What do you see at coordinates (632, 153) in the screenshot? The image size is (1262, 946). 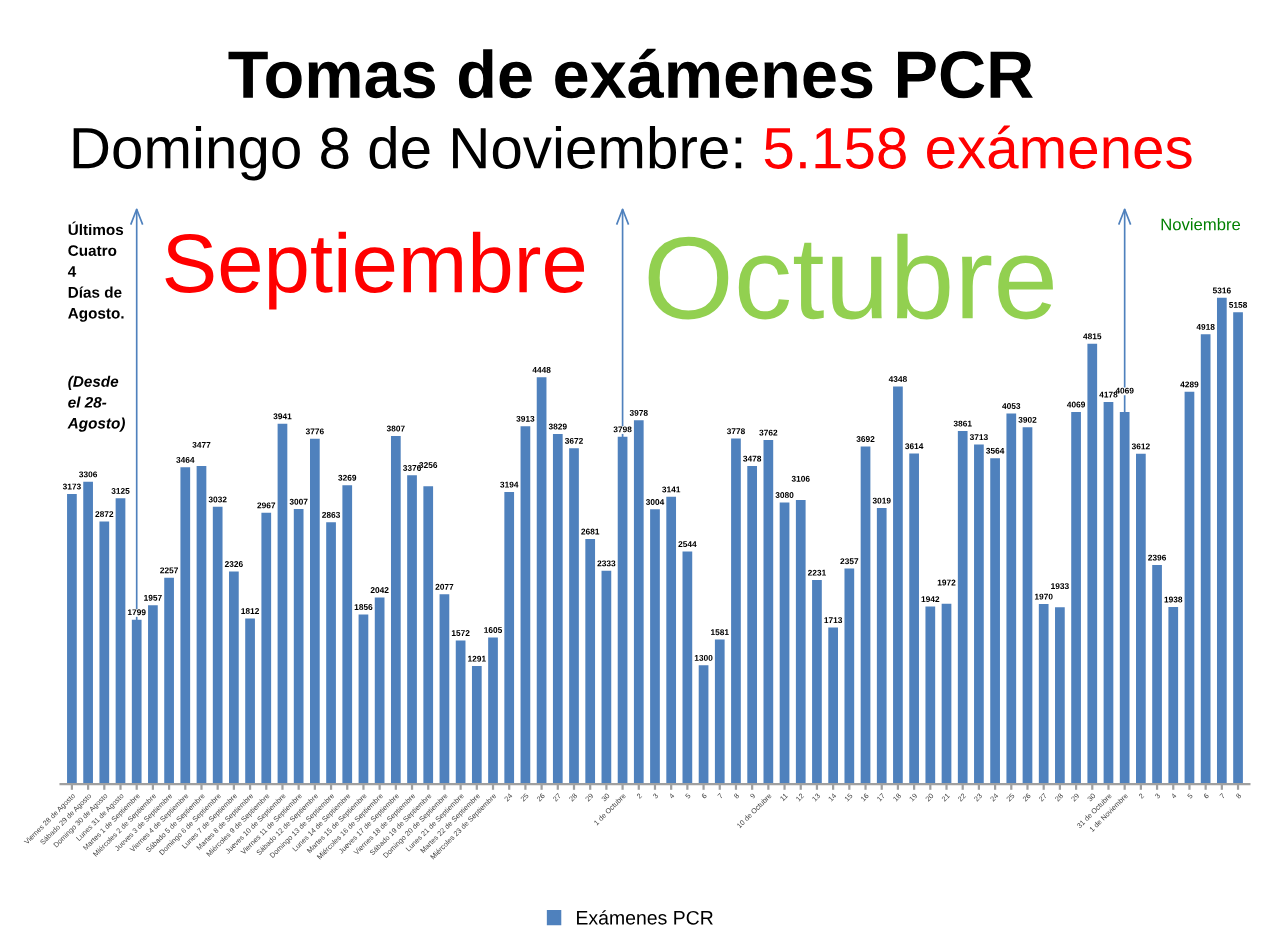 I see `chart-subtitle: Domingo 8 de Noviembre: 5.158 exámenes` at bounding box center [632, 153].